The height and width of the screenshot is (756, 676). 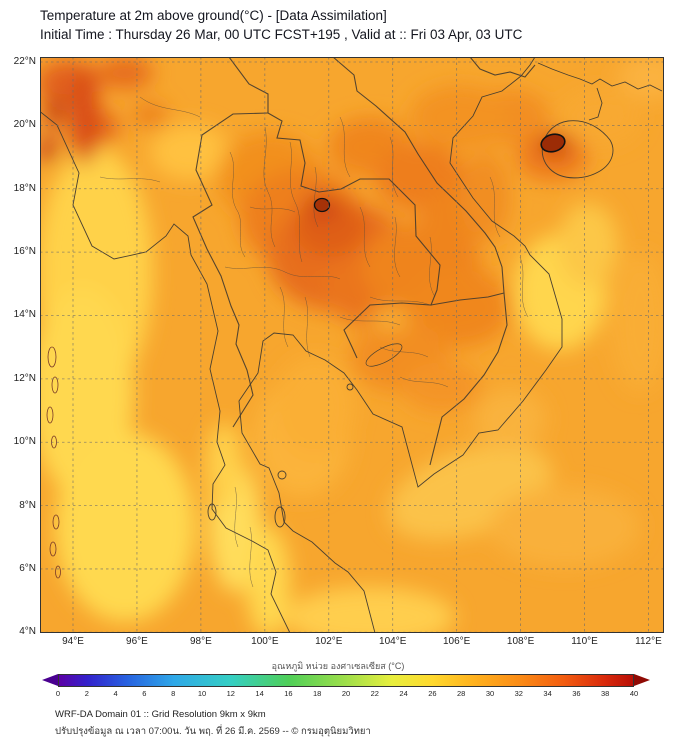 I want to click on lon-label: 112°E, so click(x=648, y=641).